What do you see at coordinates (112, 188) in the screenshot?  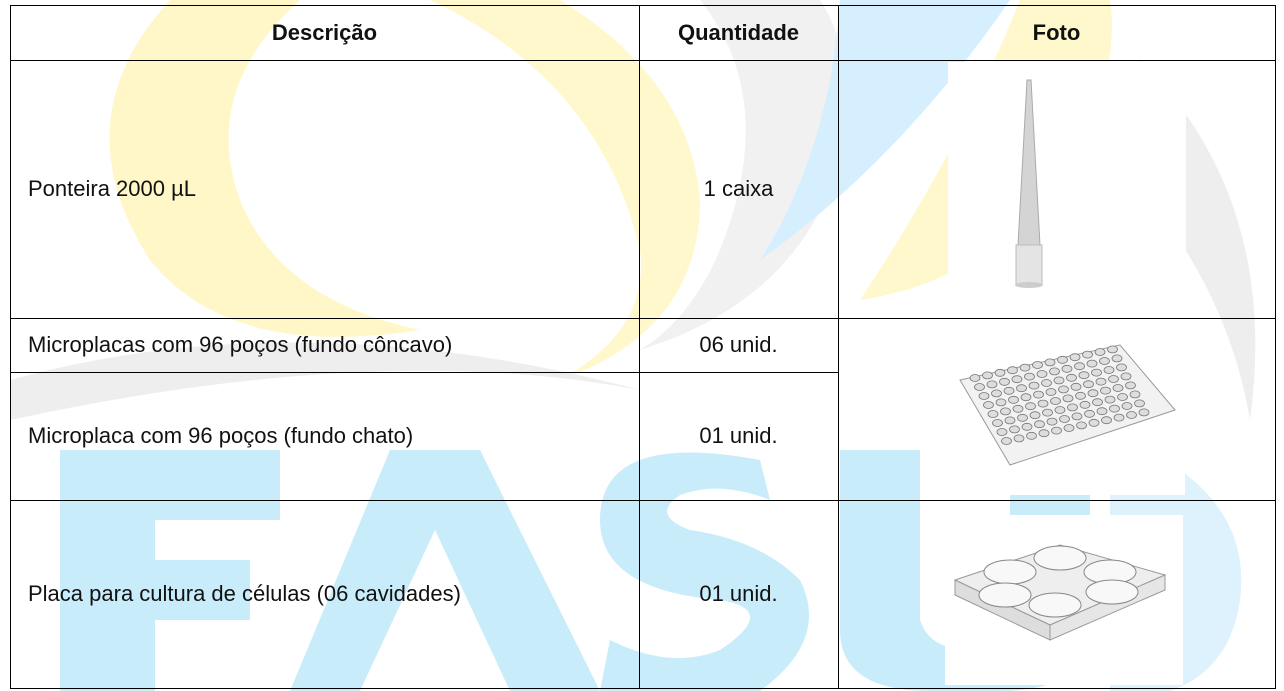 I see `description: Ponteira 2000 µL` at bounding box center [112, 188].